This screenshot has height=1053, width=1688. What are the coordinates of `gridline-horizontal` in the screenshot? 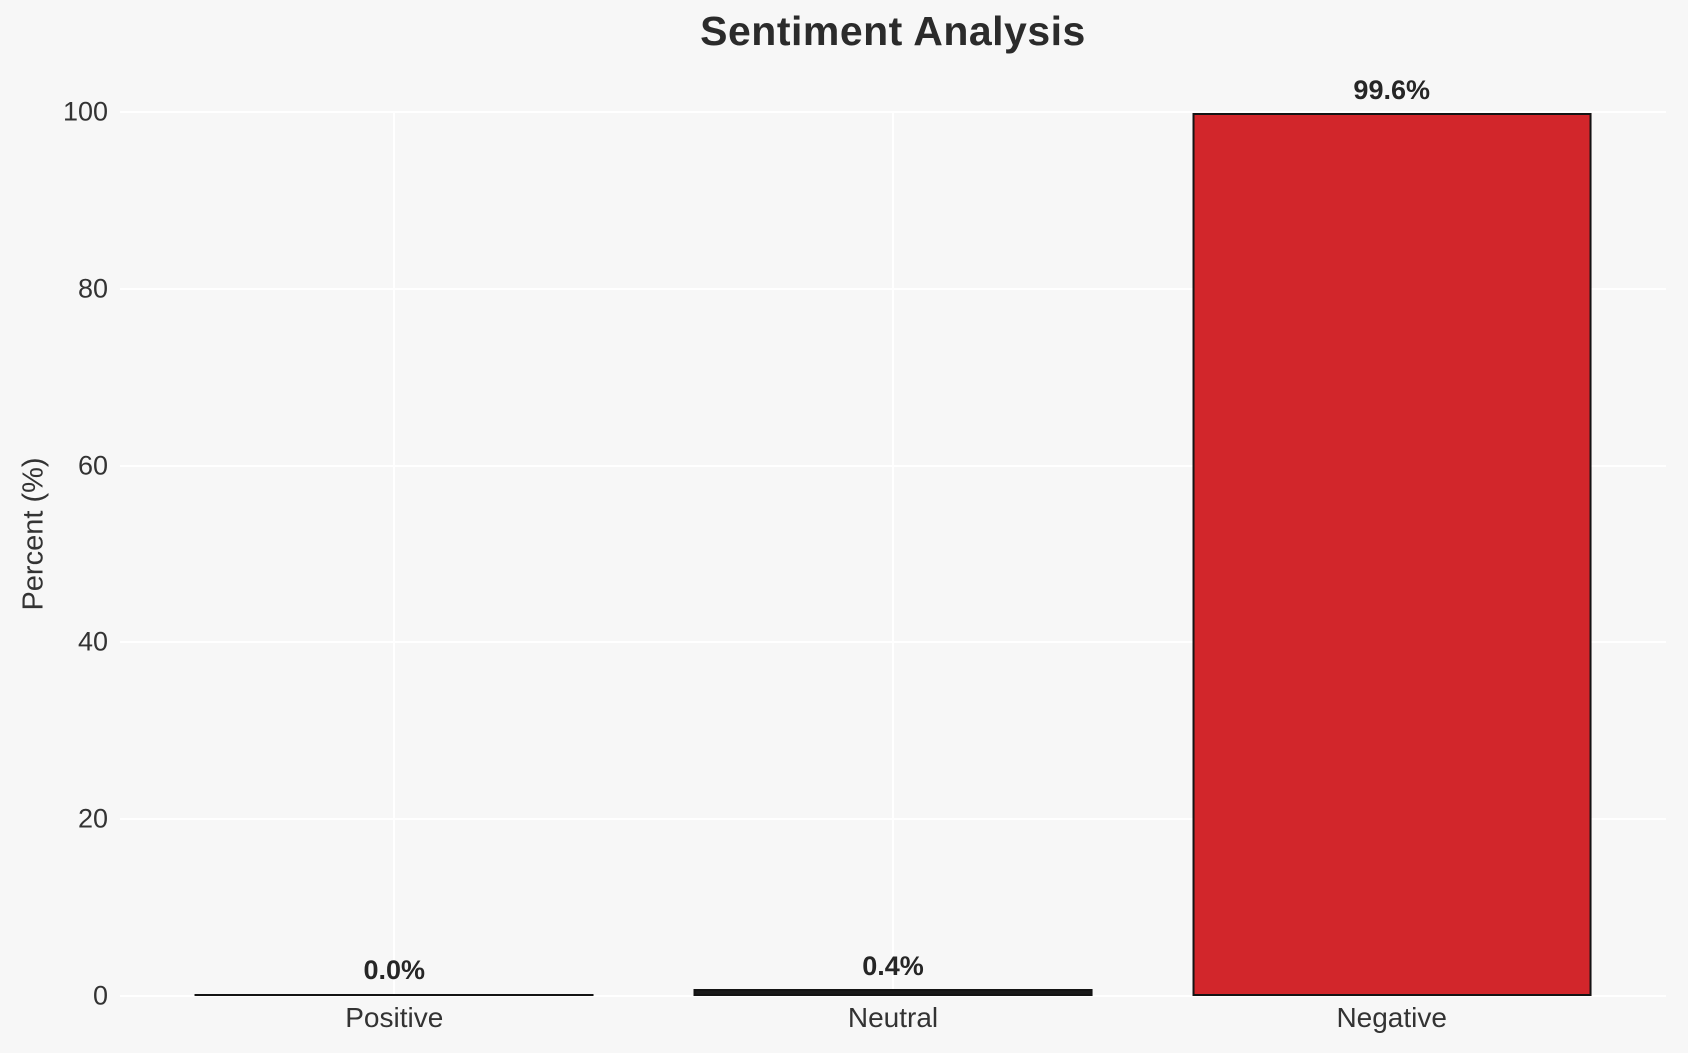 It's located at (893, 996).